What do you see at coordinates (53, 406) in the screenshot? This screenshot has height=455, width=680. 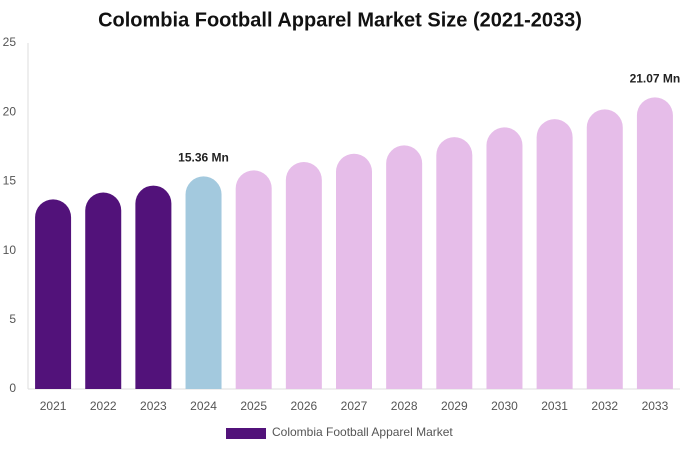 I see `x-tick-label: 2021` at bounding box center [53, 406].